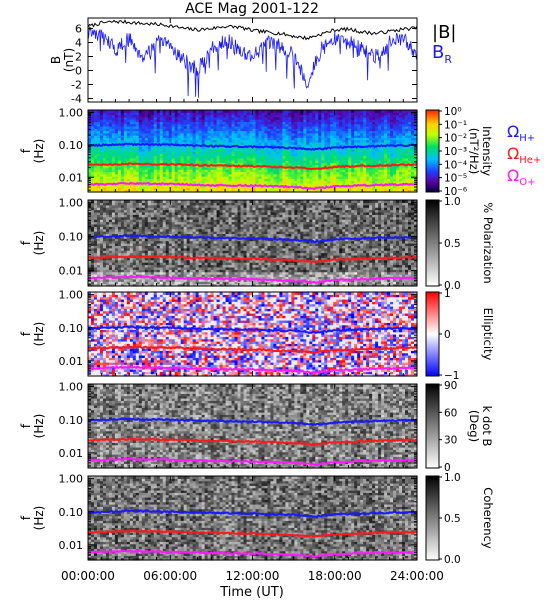 The width and height of the screenshot is (550, 600). What do you see at coordinates (513, 175) in the screenshot?
I see `gyrofrequency-label-symbol: Ω` at bounding box center [513, 175].